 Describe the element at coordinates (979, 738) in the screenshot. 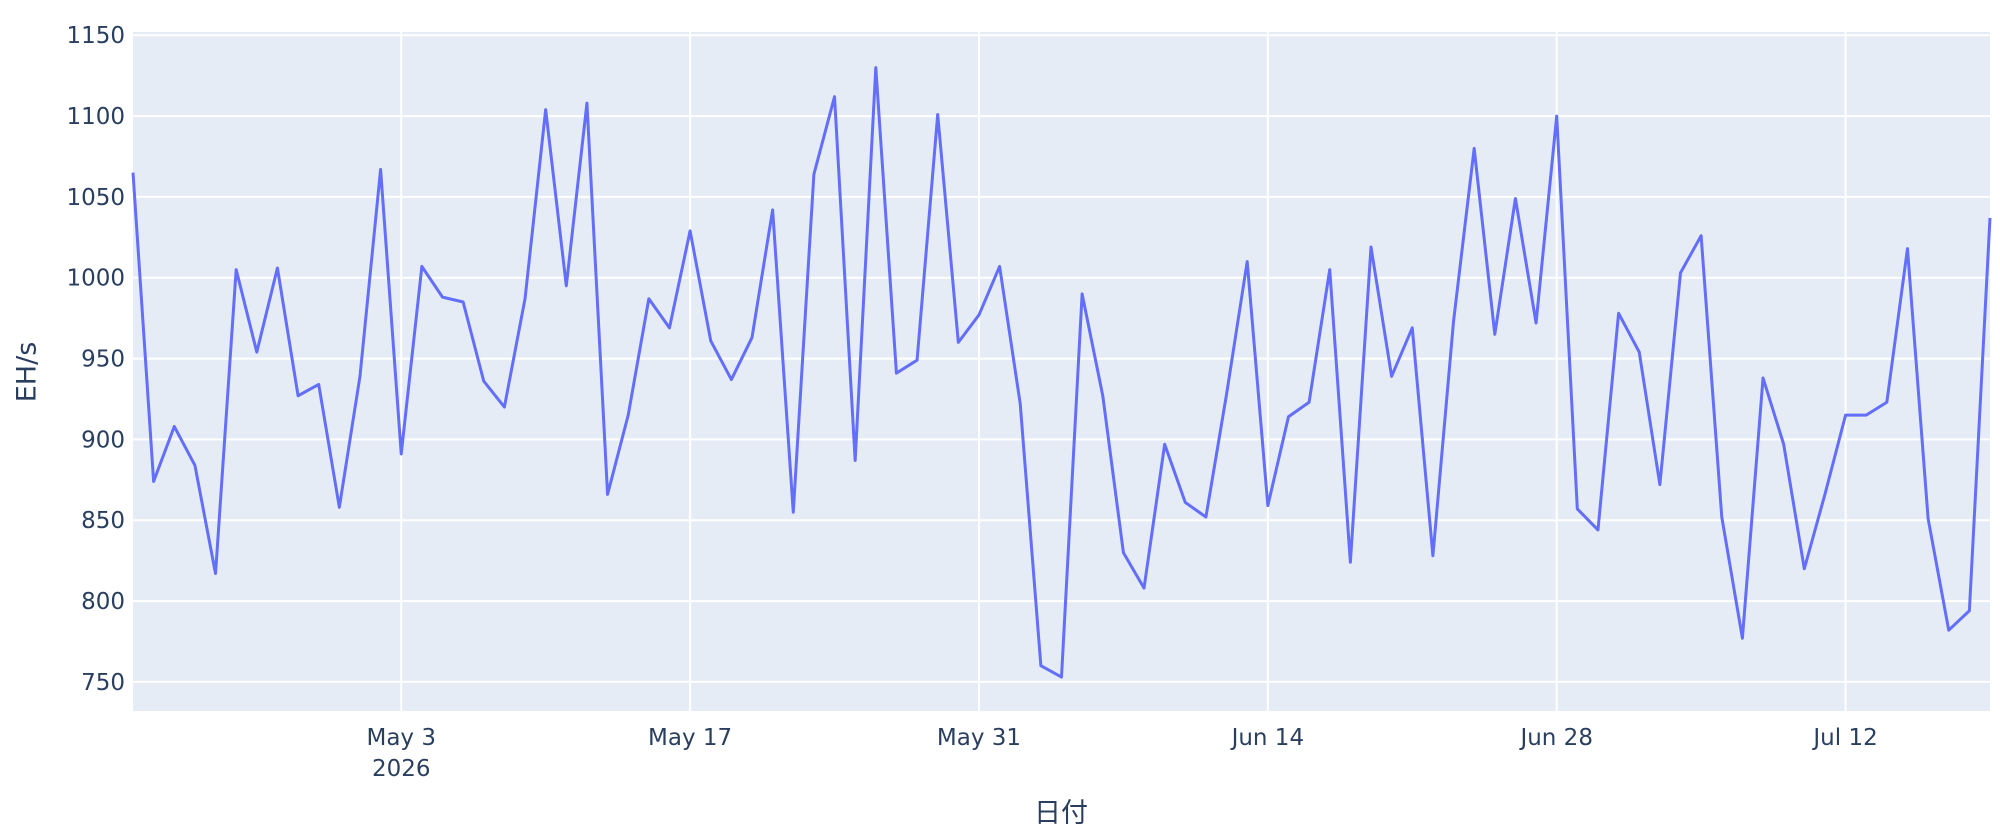

I see `x-tick-label: May 31` at that location.